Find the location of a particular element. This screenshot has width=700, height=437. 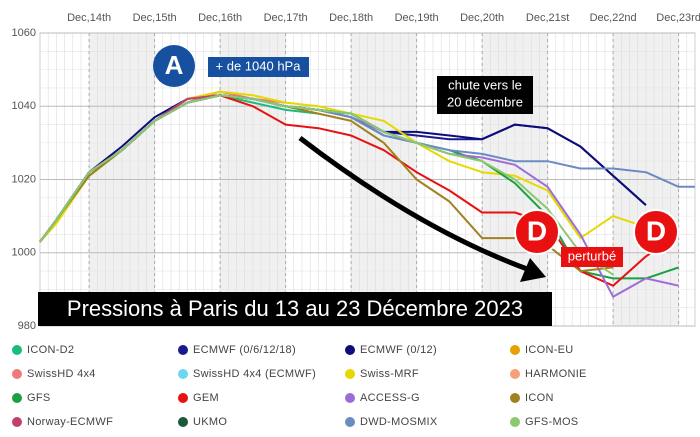

legend-label: ICON-EU is located at coordinates (549, 350).